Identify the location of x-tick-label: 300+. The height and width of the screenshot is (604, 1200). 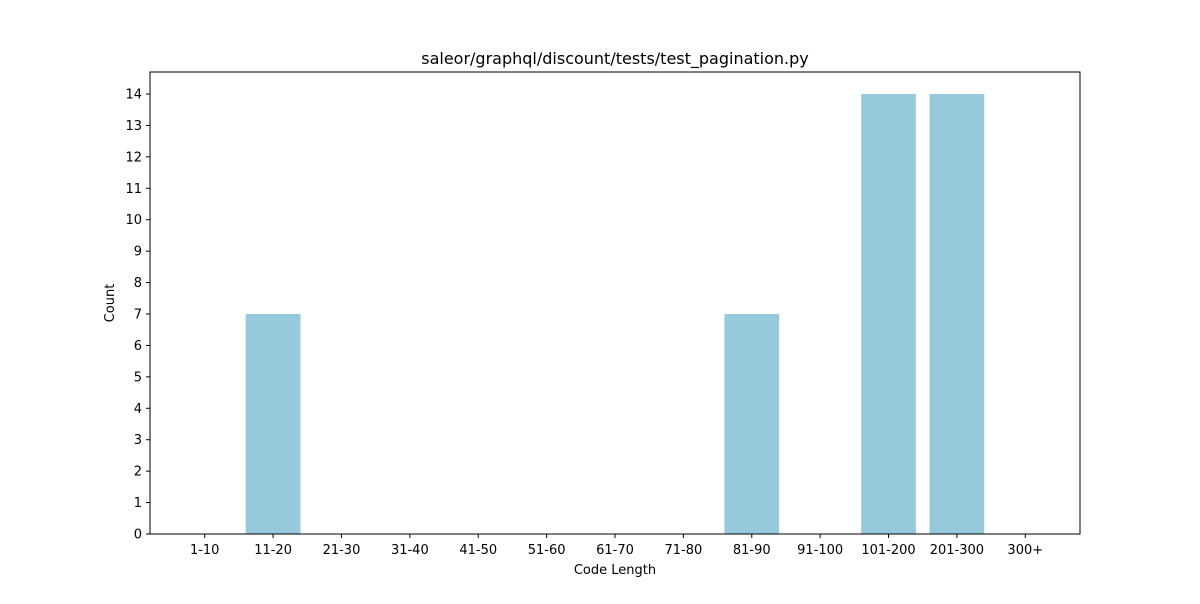
(1025, 550).